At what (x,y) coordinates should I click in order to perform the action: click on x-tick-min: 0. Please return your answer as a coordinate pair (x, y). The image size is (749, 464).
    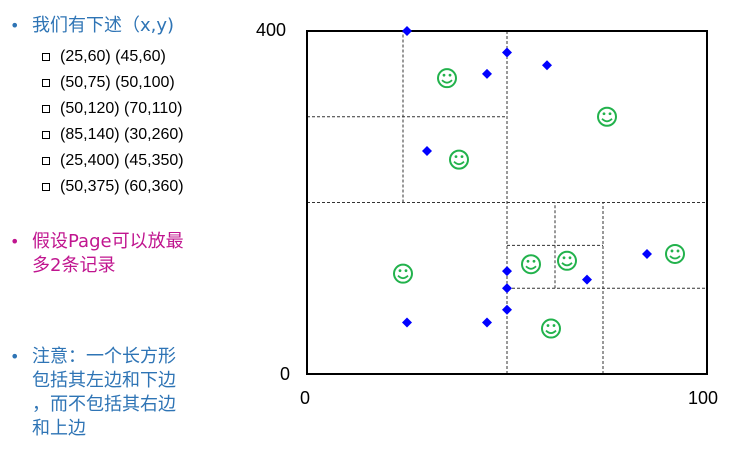
    Looking at the image, I should click on (305, 398).